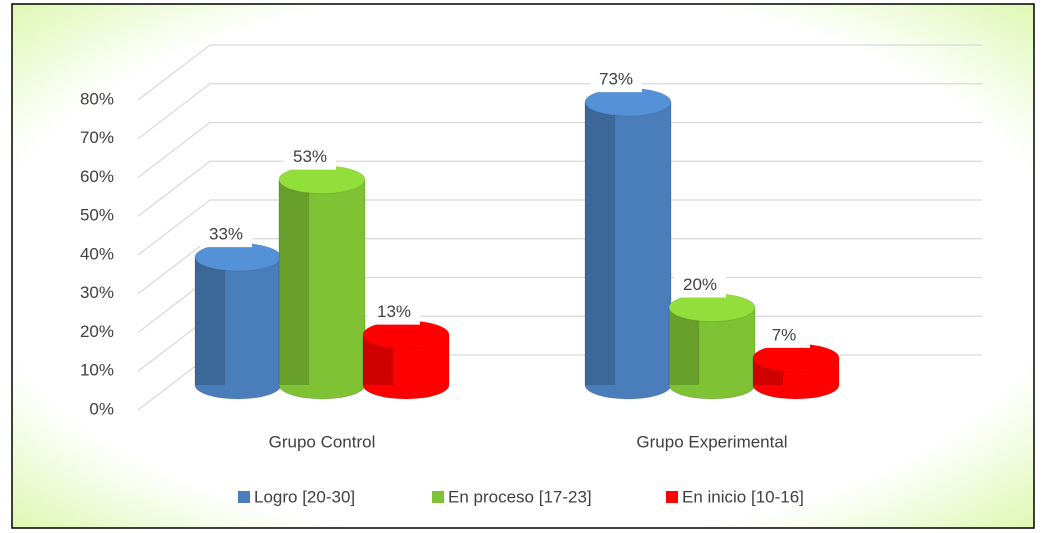 The image size is (1043, 533). What do you see at coordinates (743, 496) in the screenshot?
I see `legend-label: En inicio [10-16]` at bounding box center [743, 496].